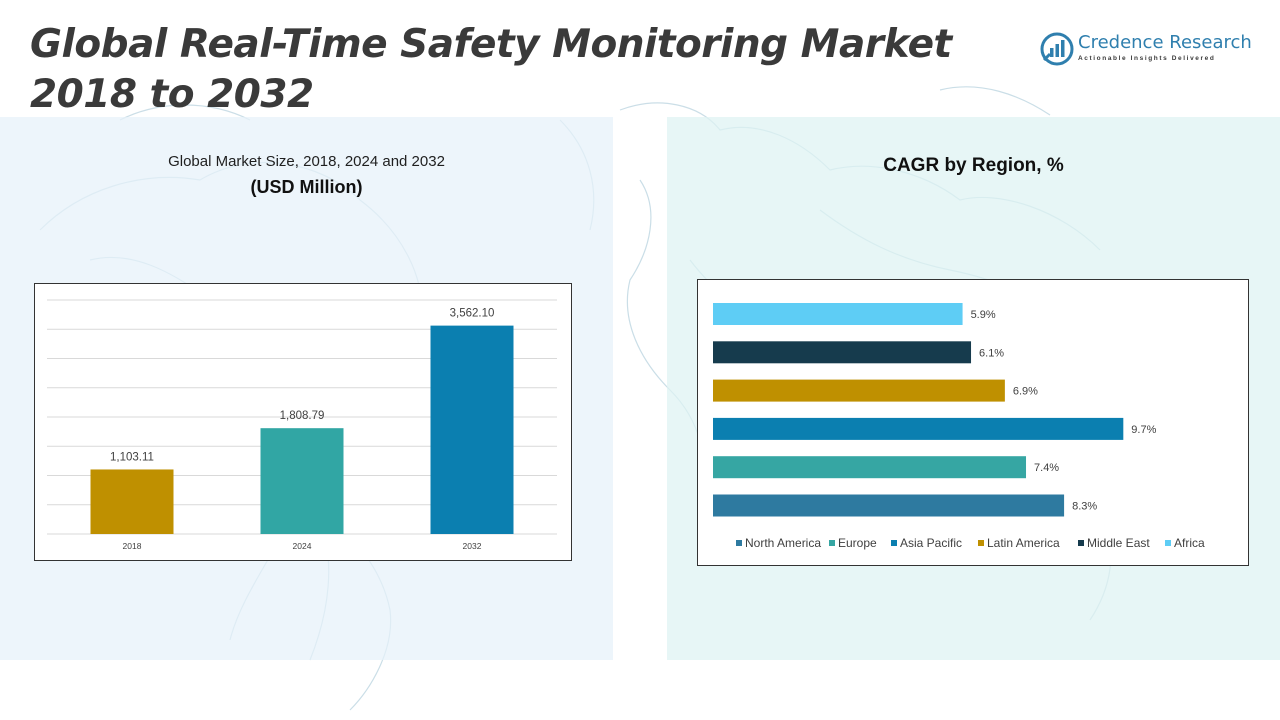  Describe the element at coordinates (991, 353) in the screenshot. I see `hbar-value-label: 6.1%` at that location.